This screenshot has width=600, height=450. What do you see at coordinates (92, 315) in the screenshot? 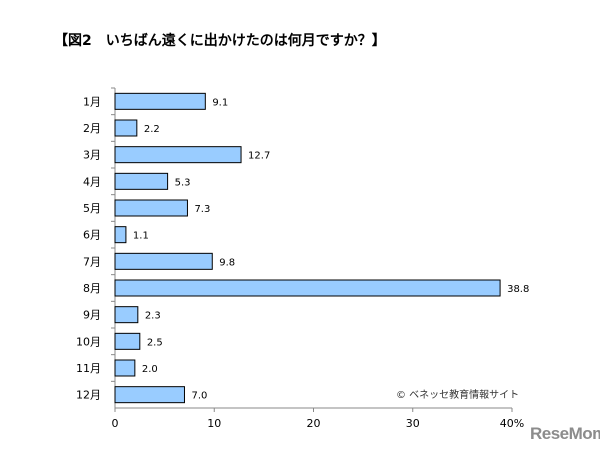
I see `category-label: 9月` at bounding box center [92, 315].